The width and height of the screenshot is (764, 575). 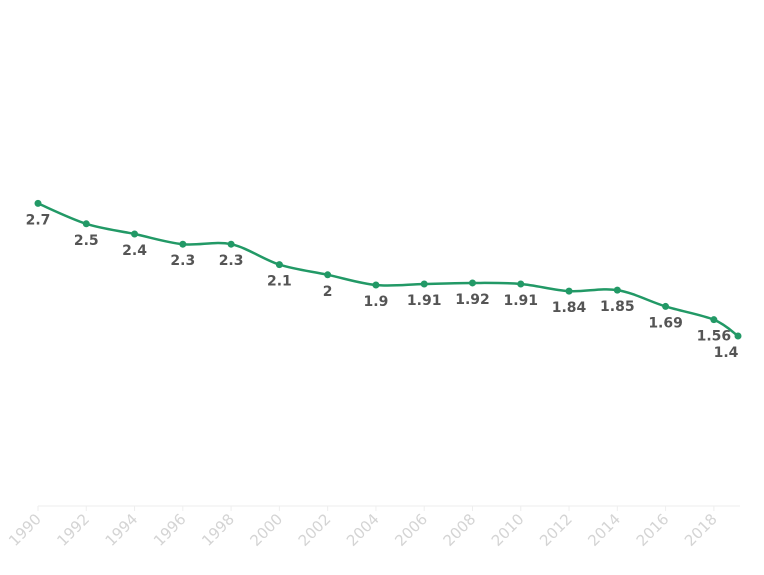 I want to click on x-tick-label: 1998, so click(x=218, y=530).